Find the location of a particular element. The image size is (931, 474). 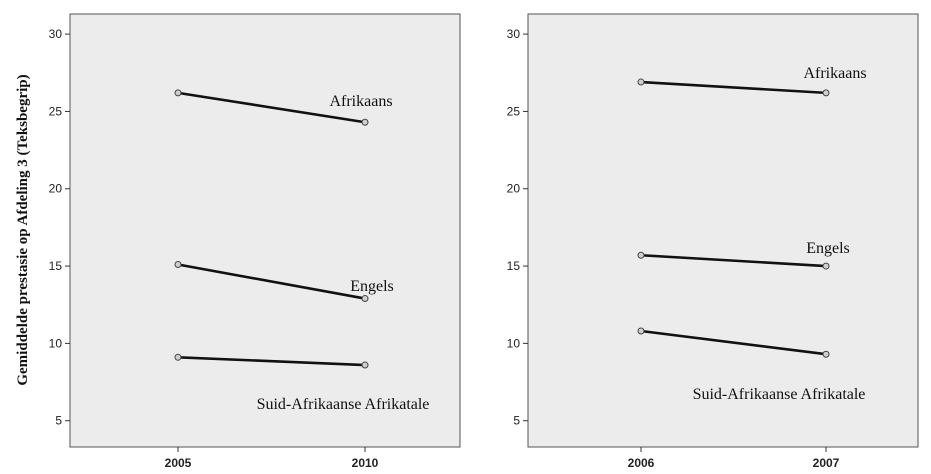

x-tick-label: 2005 is located at coordinates (178, 463).